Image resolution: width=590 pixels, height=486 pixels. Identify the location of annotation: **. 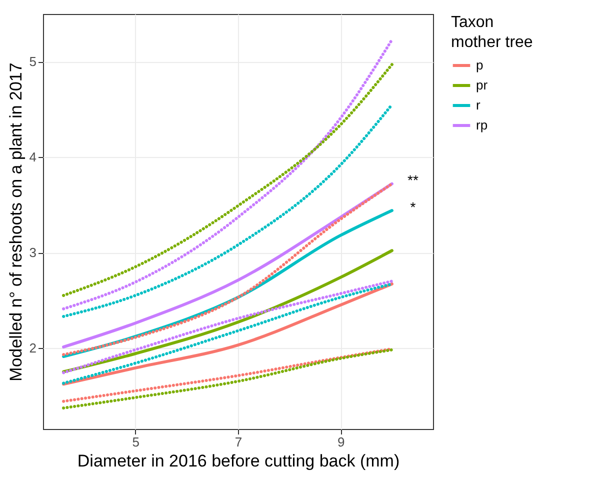
(413, 180).